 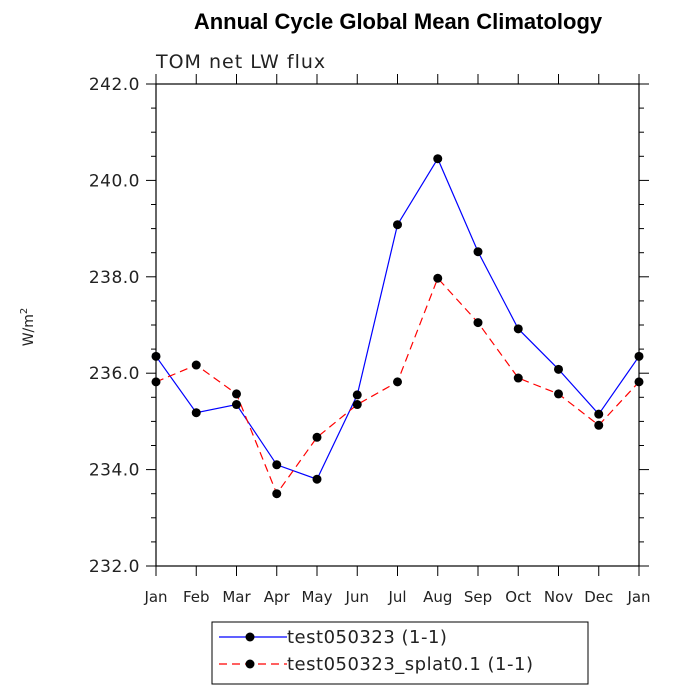 I want to click on y-tick-label: 238.0, so click(x=114, y=278).